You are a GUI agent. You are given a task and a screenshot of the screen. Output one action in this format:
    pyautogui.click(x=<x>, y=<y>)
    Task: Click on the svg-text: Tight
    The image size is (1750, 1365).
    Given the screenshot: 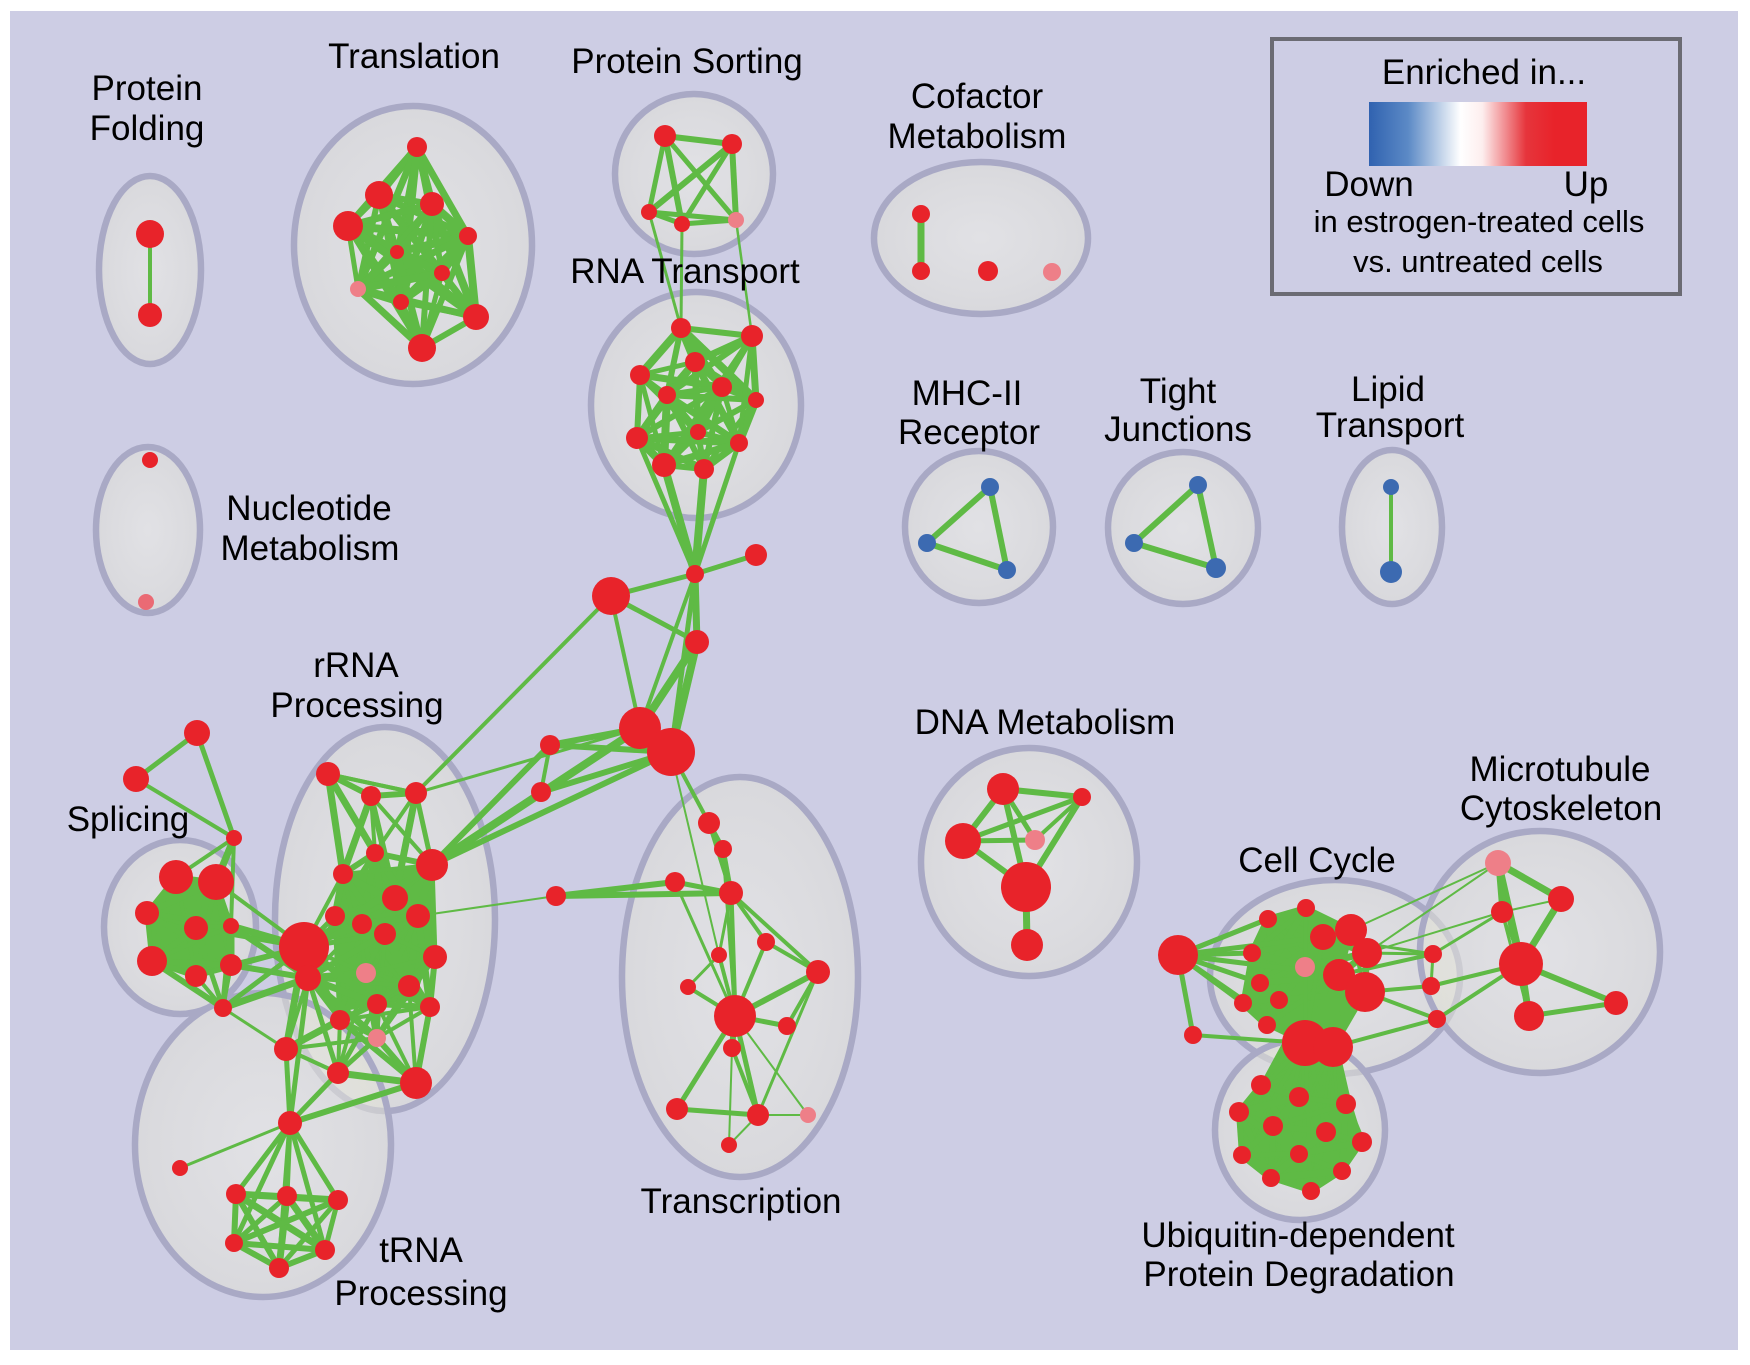 What is the action you would take?
    pyautogui.click(x=1178, y=391)
    